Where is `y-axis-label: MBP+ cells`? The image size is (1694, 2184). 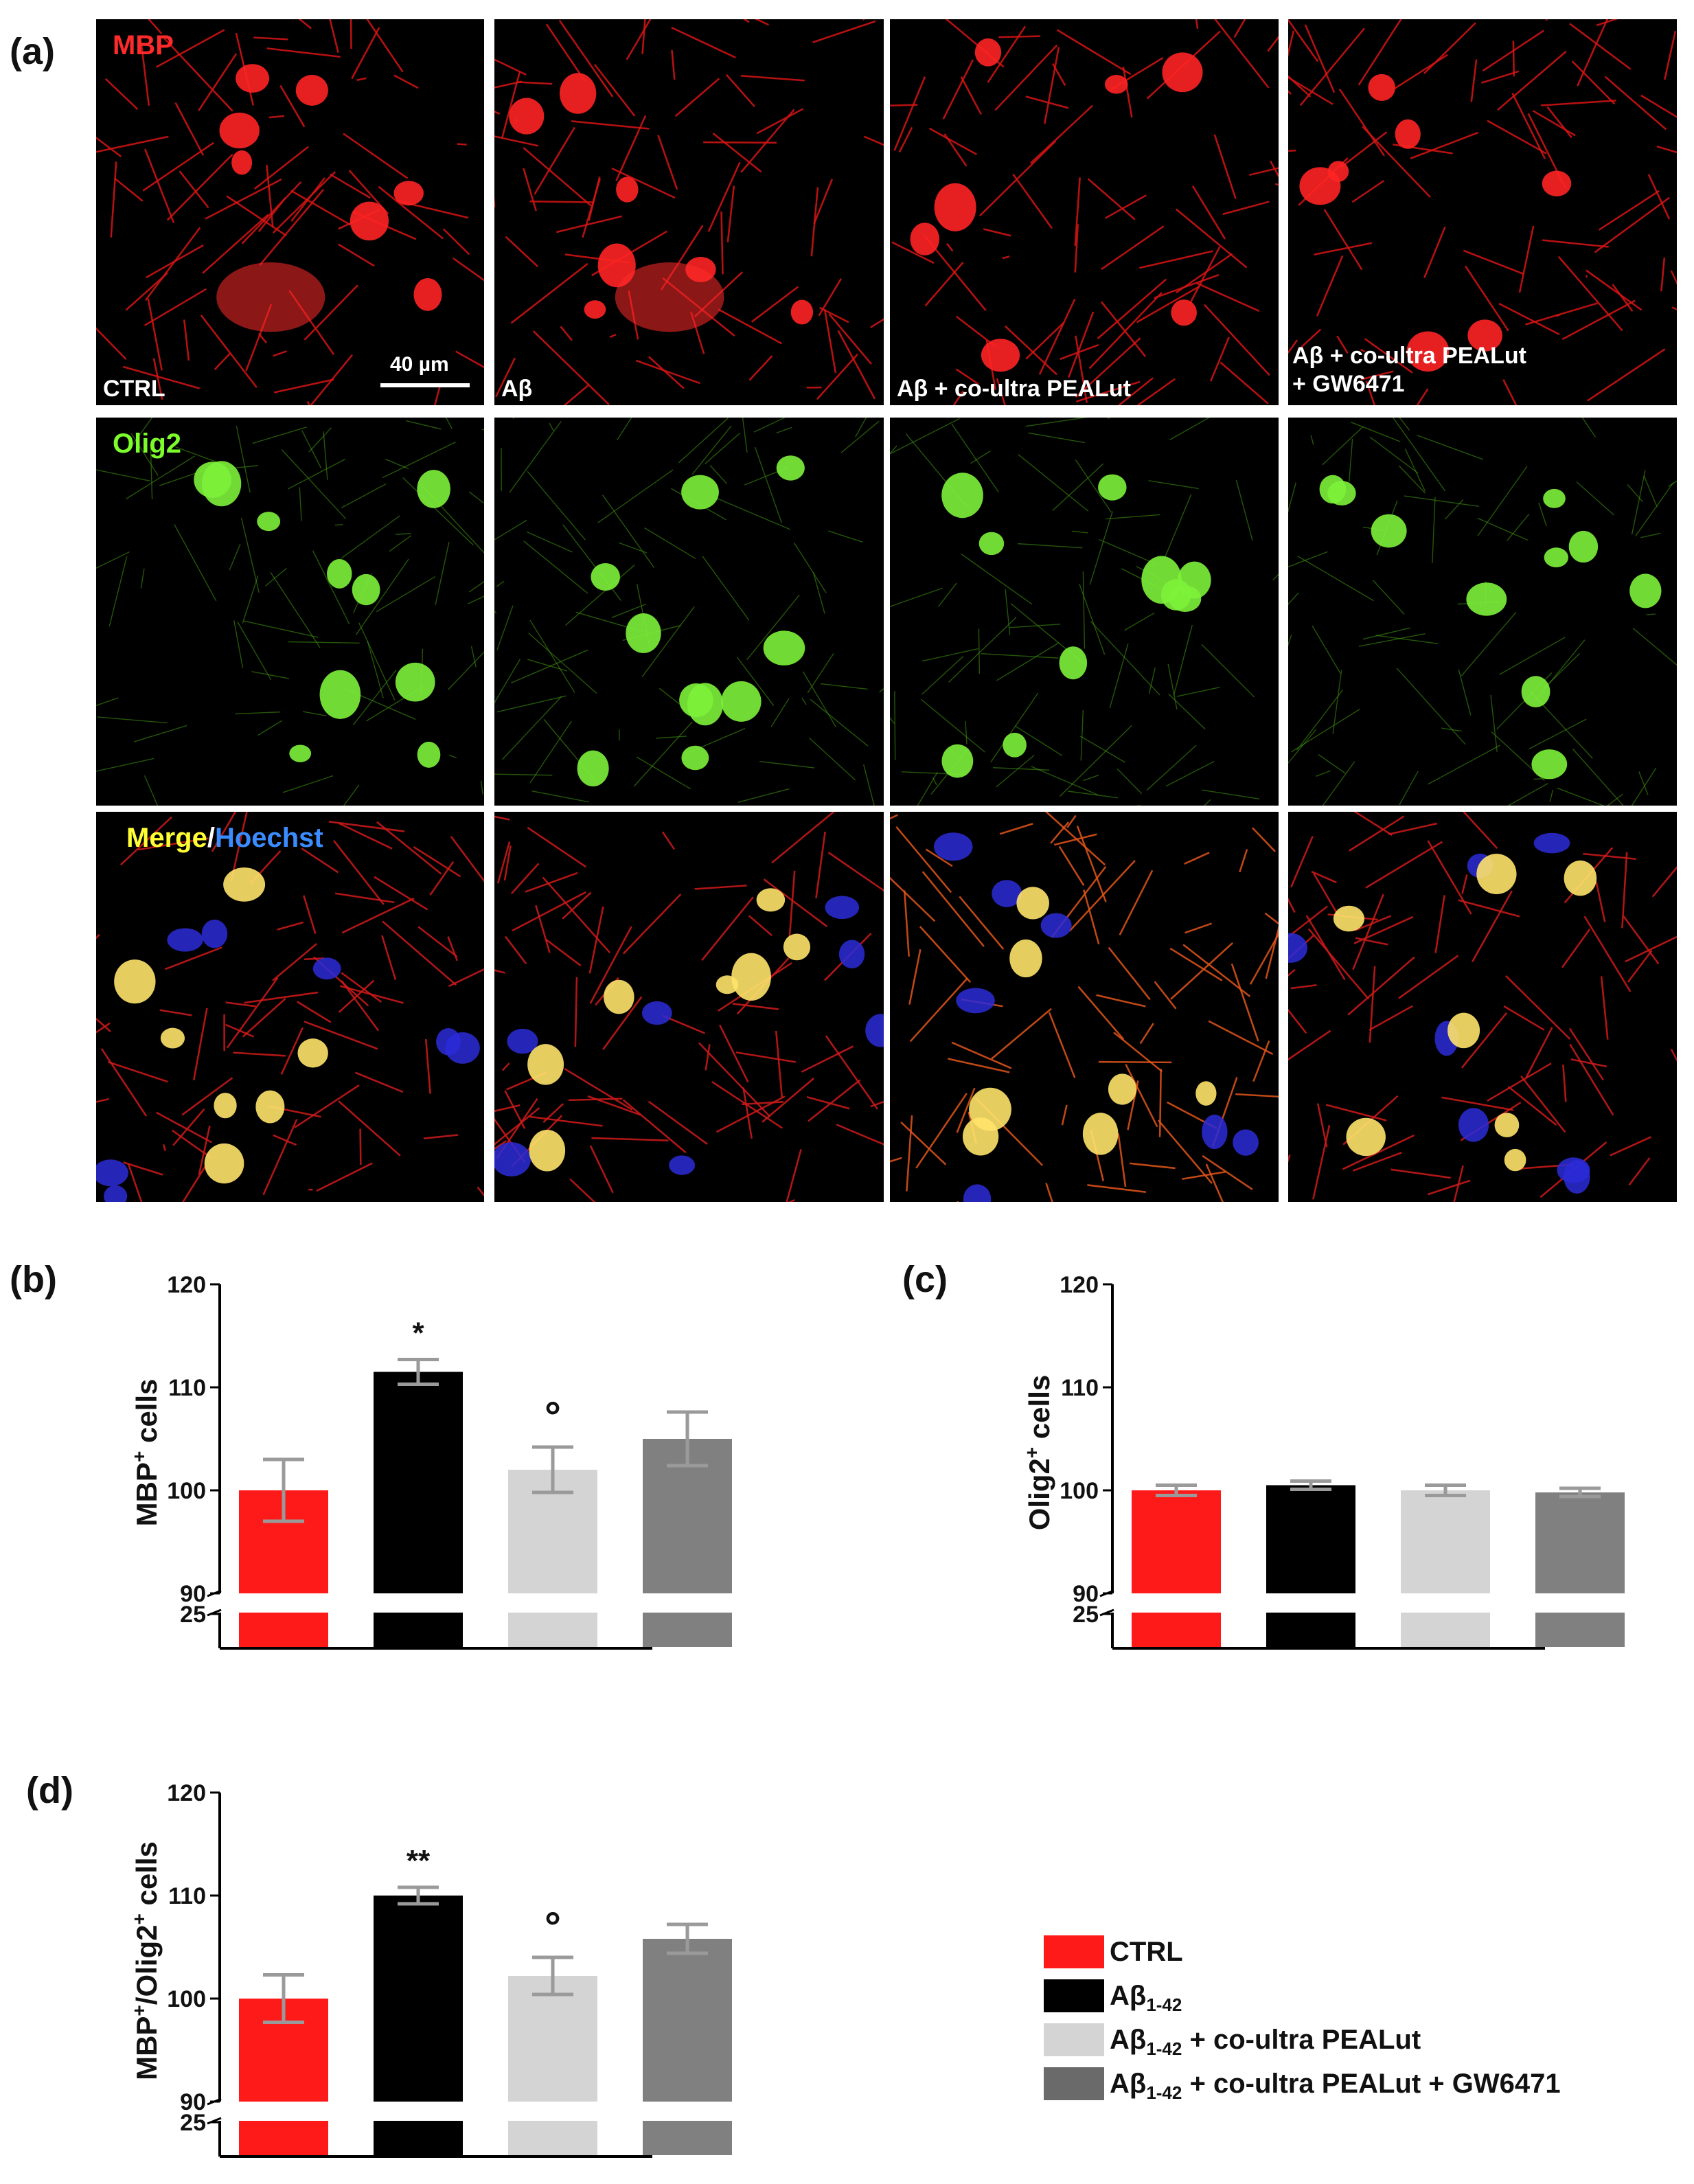
y-axis-label: MBP+ cells is located at coordinates (145, 1453).